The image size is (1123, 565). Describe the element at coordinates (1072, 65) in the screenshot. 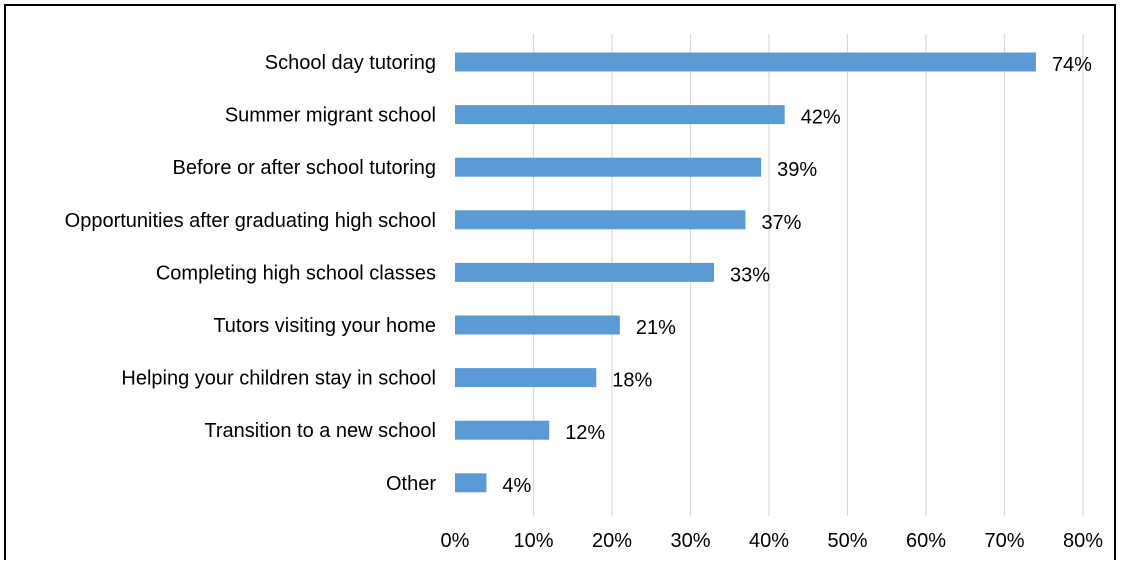

I see `data-label: 74%` at that location.